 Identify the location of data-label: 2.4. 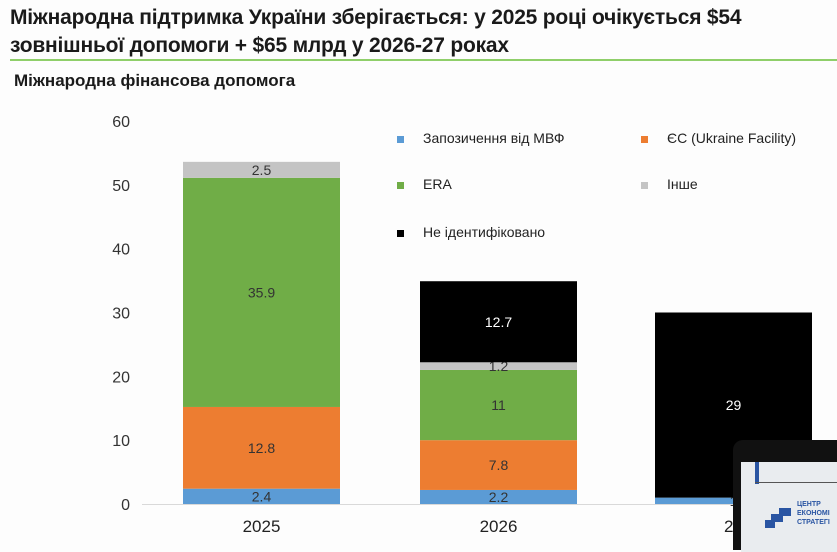
(262, 496).